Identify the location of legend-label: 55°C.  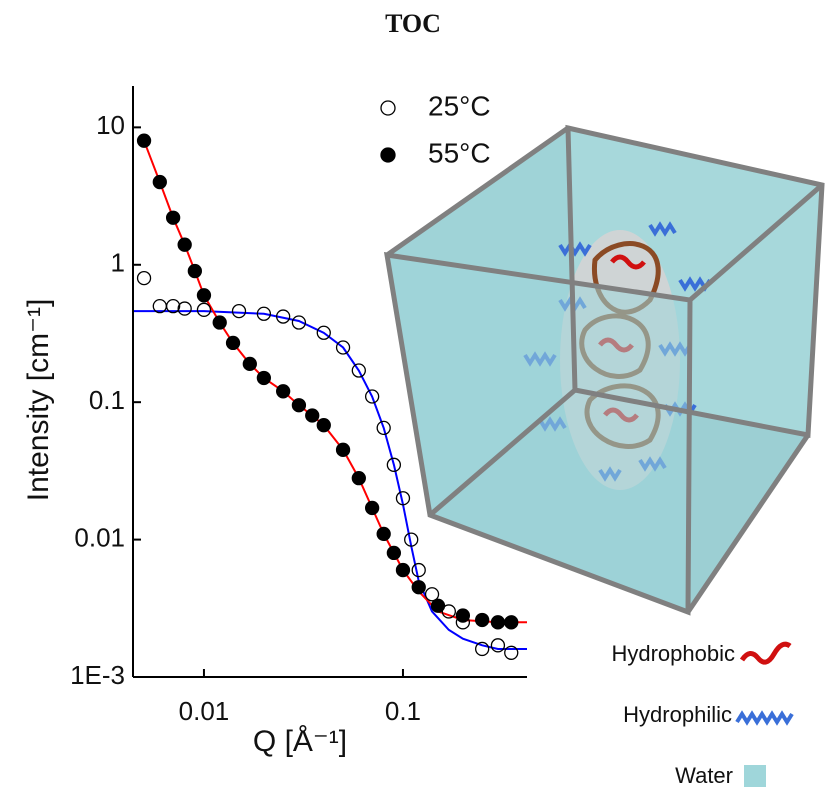
(459, 152).